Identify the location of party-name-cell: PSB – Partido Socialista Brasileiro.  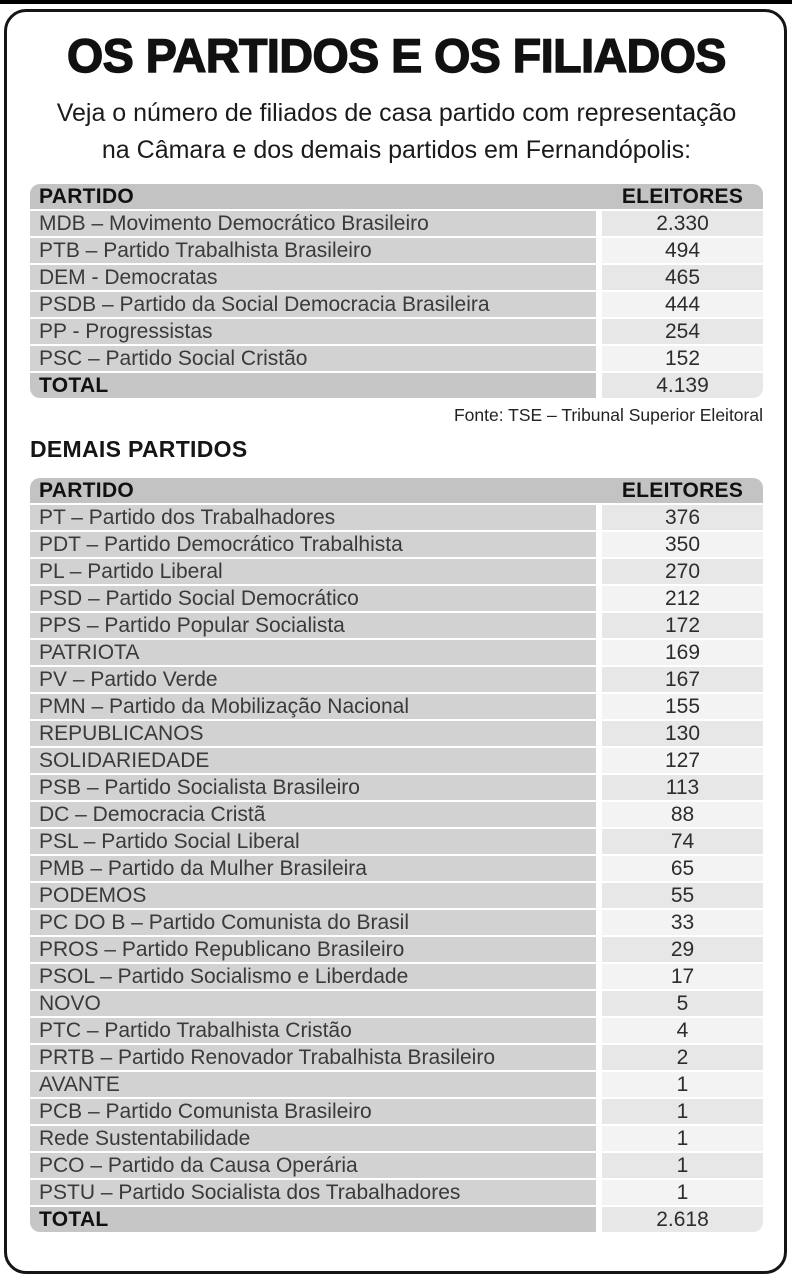
(313, 787).